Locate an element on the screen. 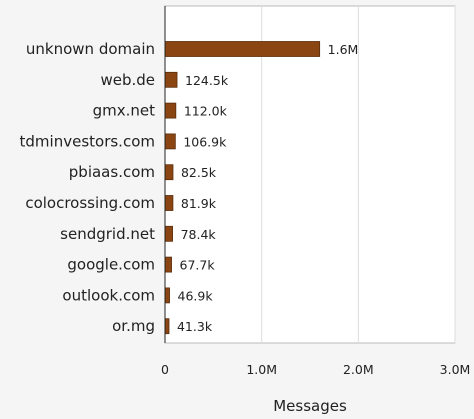  category-label: colocrossing.com is located at coordinates (90, 203).